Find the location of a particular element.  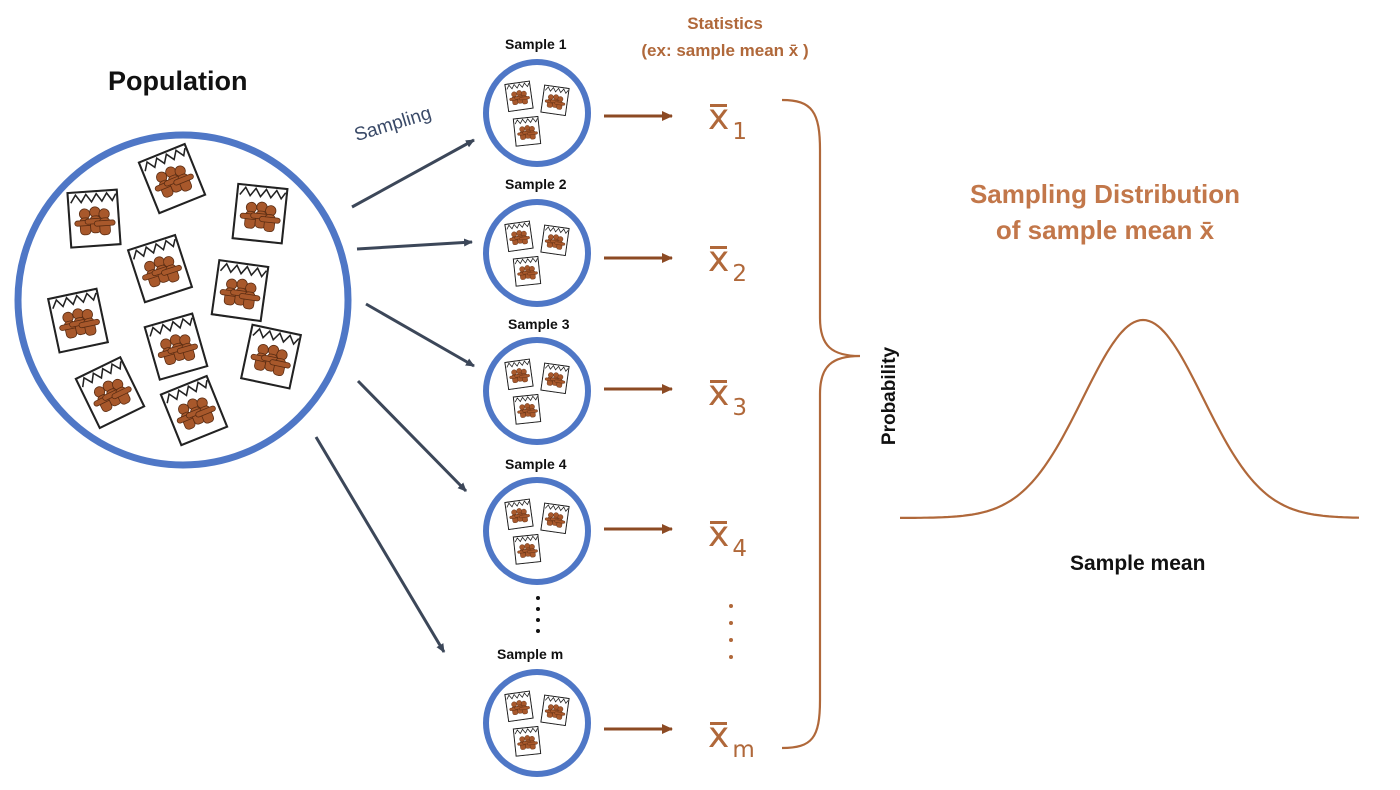

sample-2-label: Sample 2 is located at coordinates (536, 184).